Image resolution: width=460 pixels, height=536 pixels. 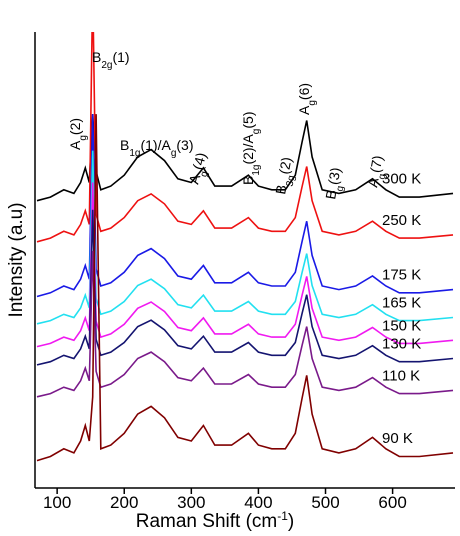 I want to click on x-tick-label: 200, so click(x=124, y=502).